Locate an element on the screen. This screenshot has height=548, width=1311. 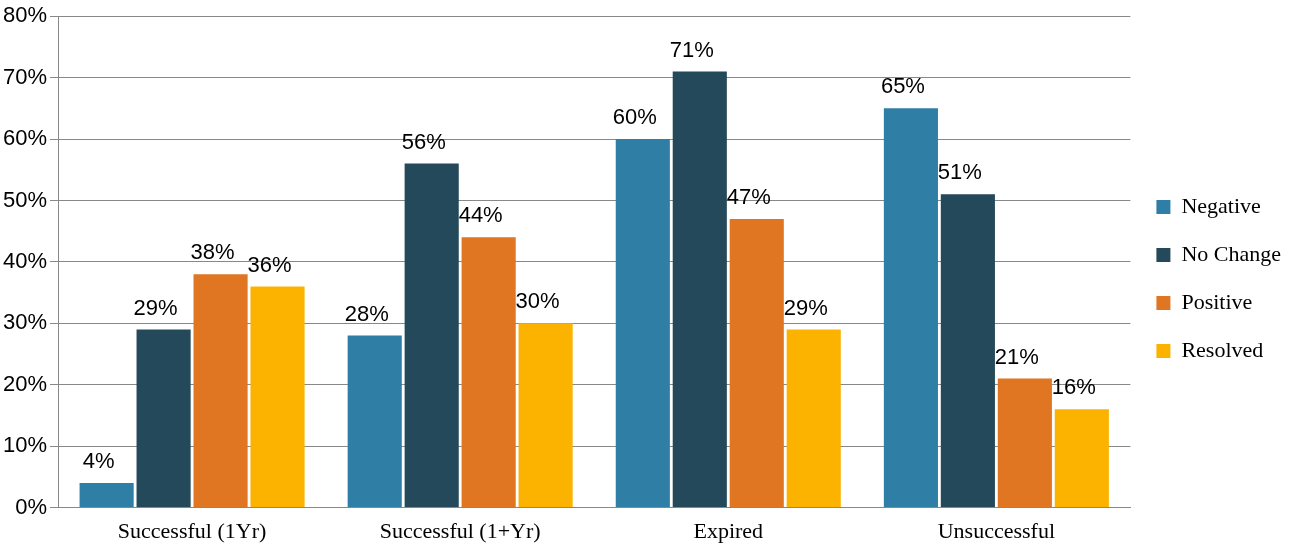
y-tick-label: 40% is located at coordinates (25, 260).